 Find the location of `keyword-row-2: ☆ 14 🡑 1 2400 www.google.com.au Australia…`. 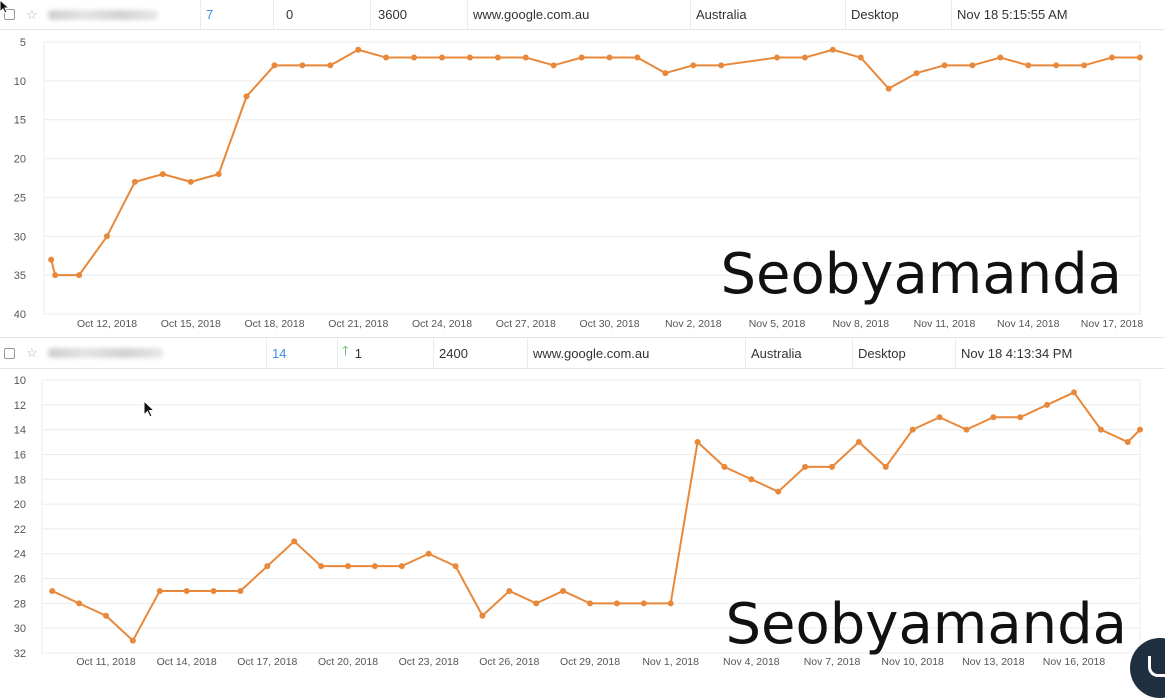

keyword-row-2: ☆ 14 🡑 1 2400 www.google.com.au Australia… is located at coordinates (582, 353).